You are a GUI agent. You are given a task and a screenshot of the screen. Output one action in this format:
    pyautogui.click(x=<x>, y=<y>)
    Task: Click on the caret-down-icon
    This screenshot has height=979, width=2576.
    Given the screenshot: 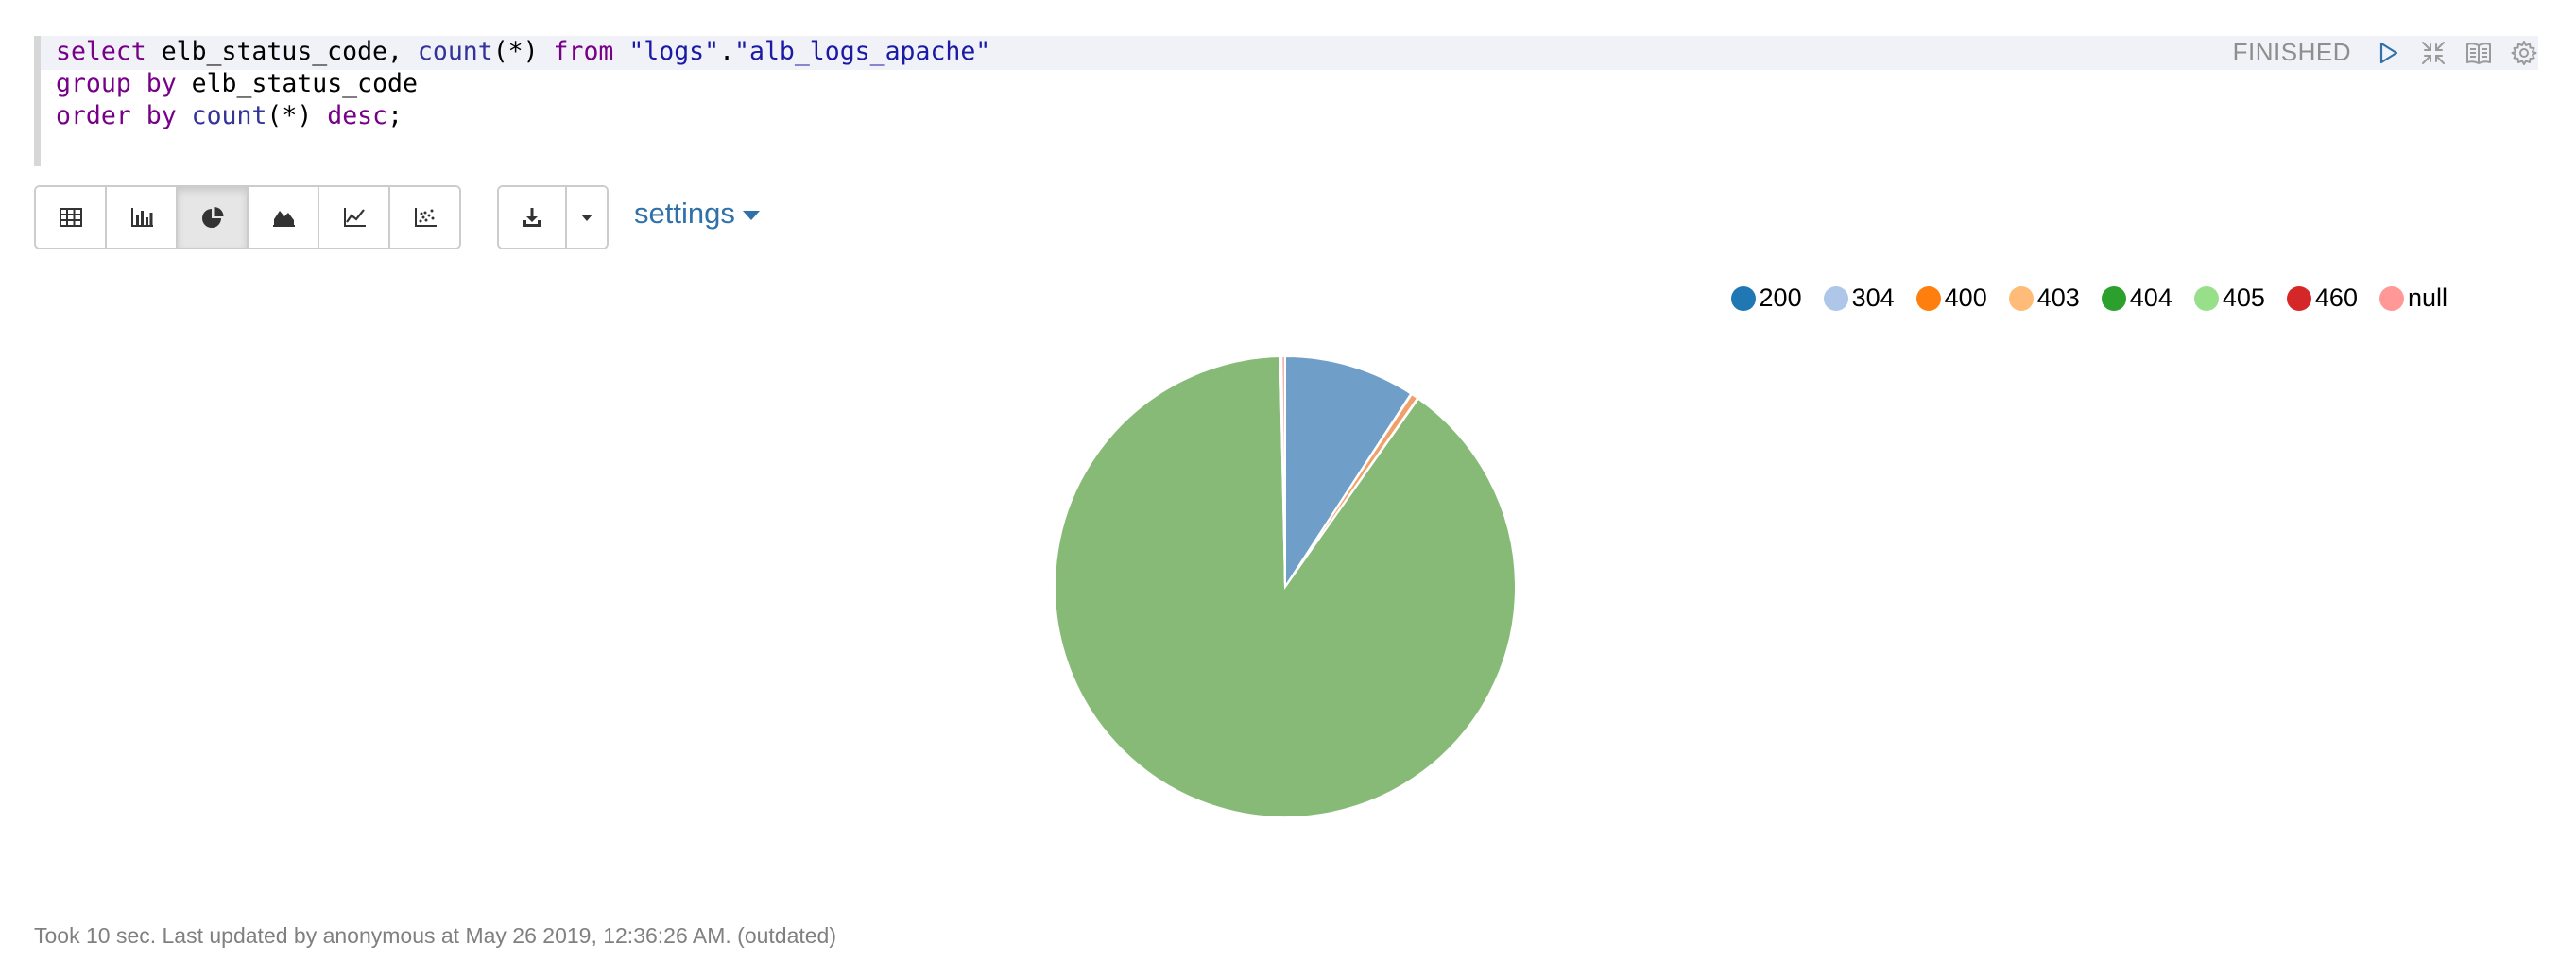 What is the action you would take?
    pyautogui.click(x=586, y=218)
    